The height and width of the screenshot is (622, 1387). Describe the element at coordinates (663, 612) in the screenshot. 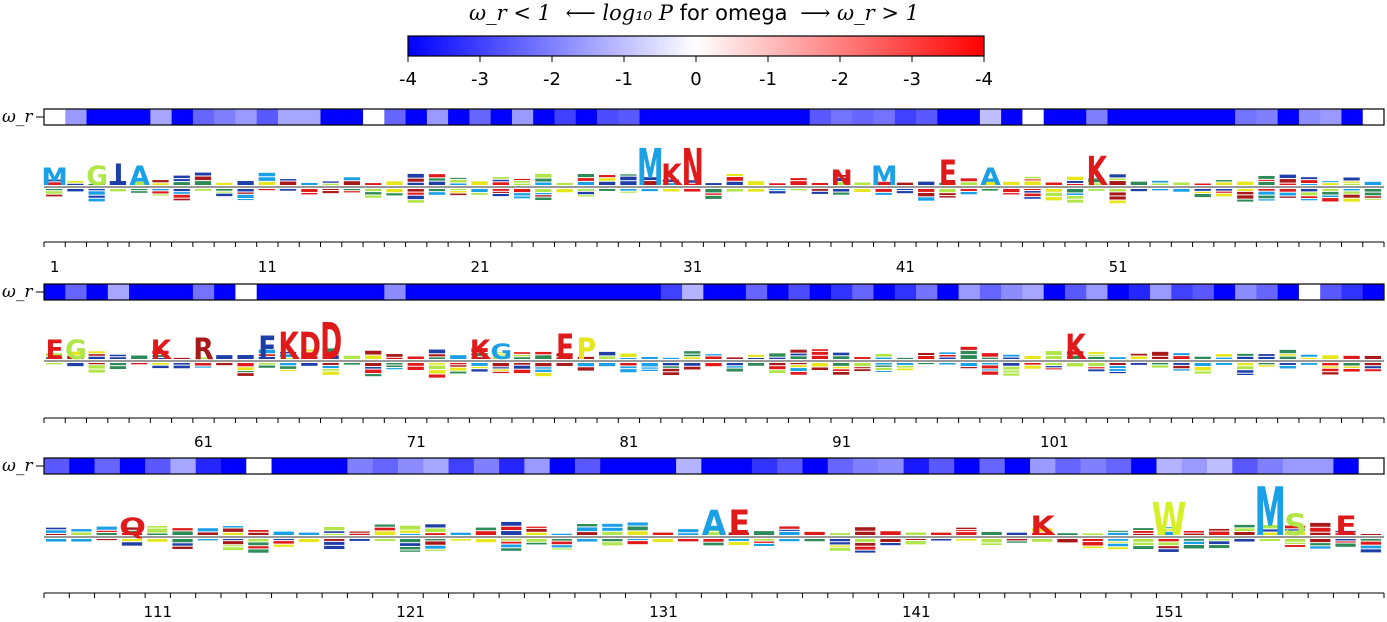

I see `position-label: 131` at that location.